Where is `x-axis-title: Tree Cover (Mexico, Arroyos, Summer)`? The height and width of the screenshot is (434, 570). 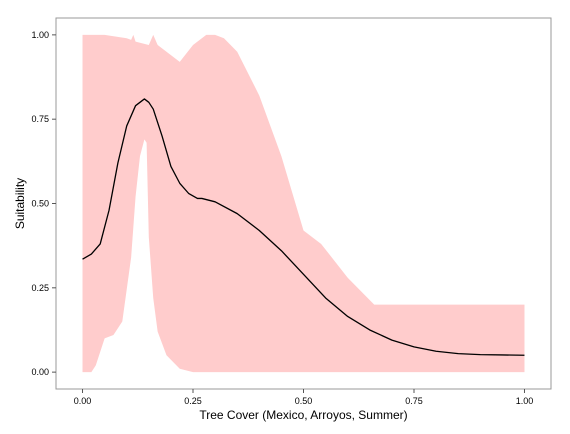 x-axis-title: Tree Cover (Mexico, Arroyos, Summer) is located at coordinates (303, 415).